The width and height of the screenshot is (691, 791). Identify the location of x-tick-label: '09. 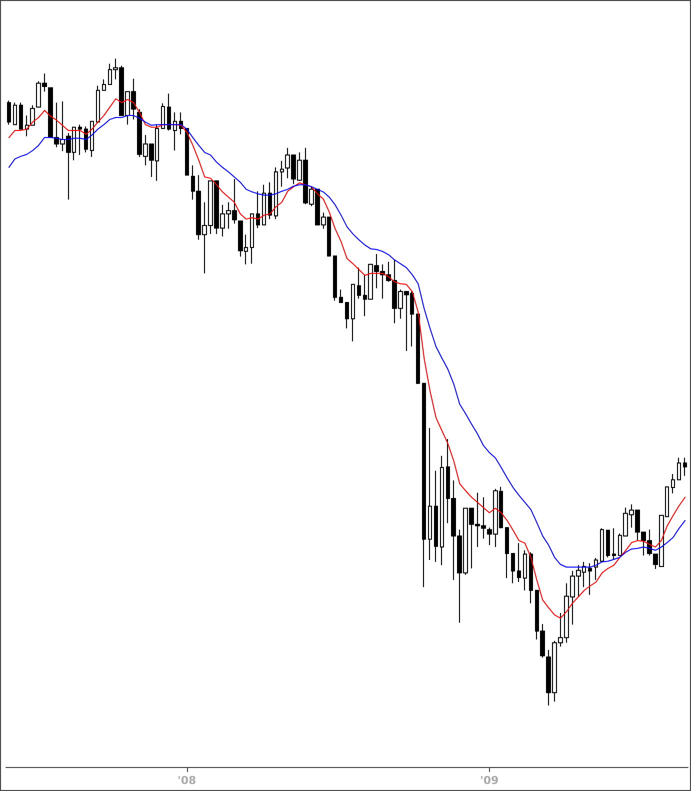
(489, 780).